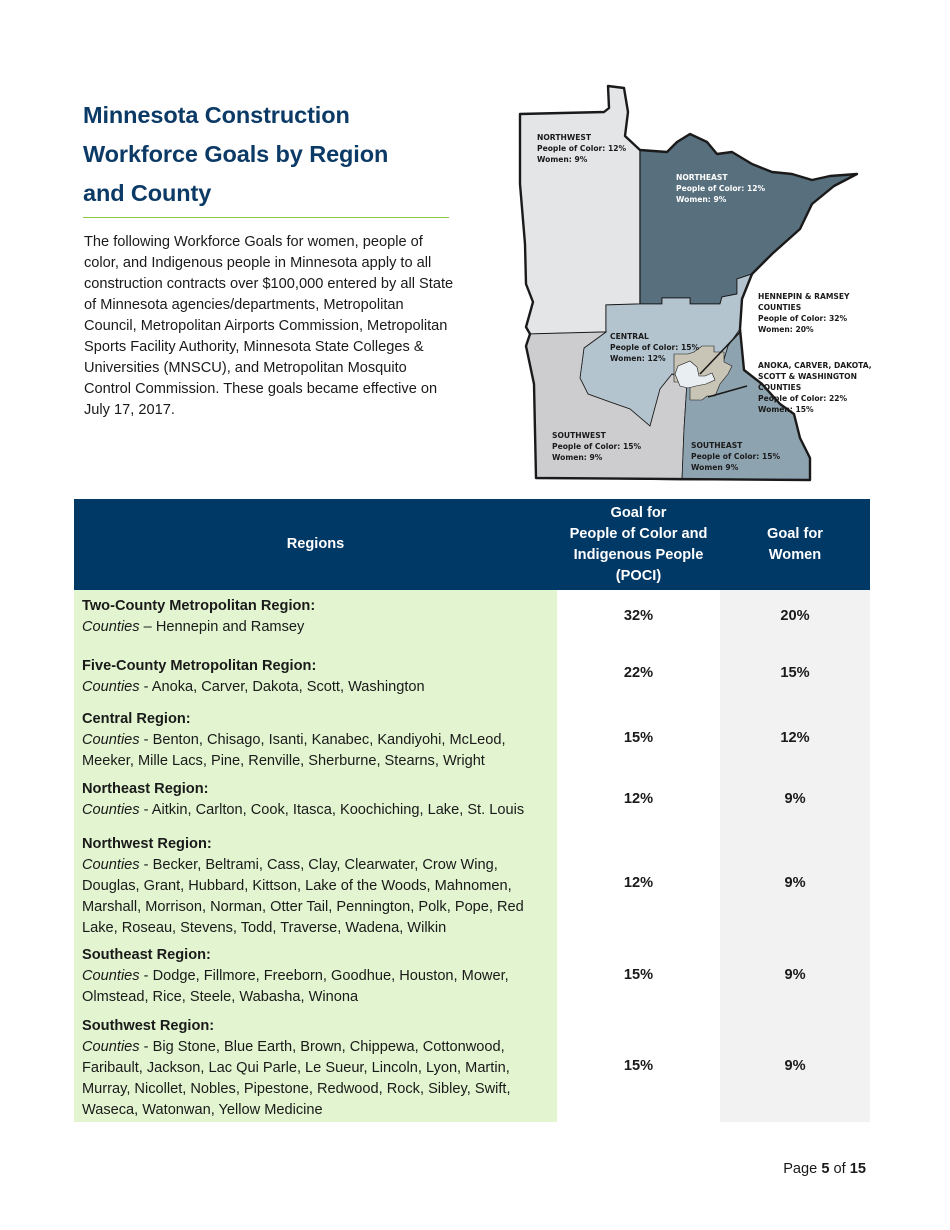 This screenshot has width=950, height=1230. What do you see at coordinates (795, 673) in the screenshot?
I see `women-goal-cell: 15%` at bounding box center [795, 673].